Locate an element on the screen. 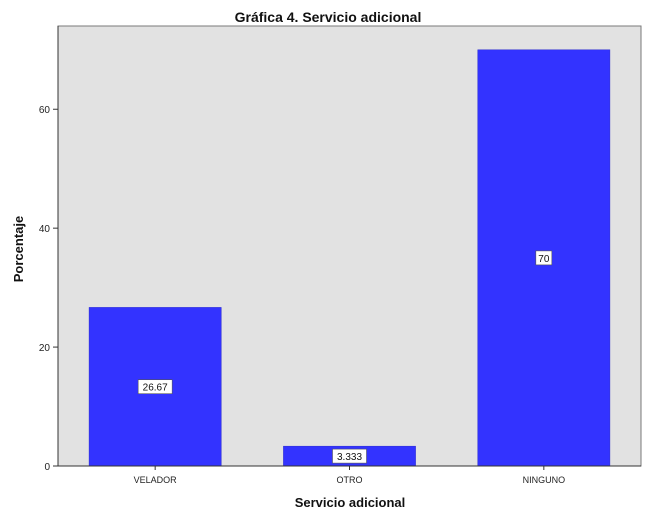 This screenshot has height=517, width=657. y-axis-title: Porcentaje is located at coordinates (18, 249).